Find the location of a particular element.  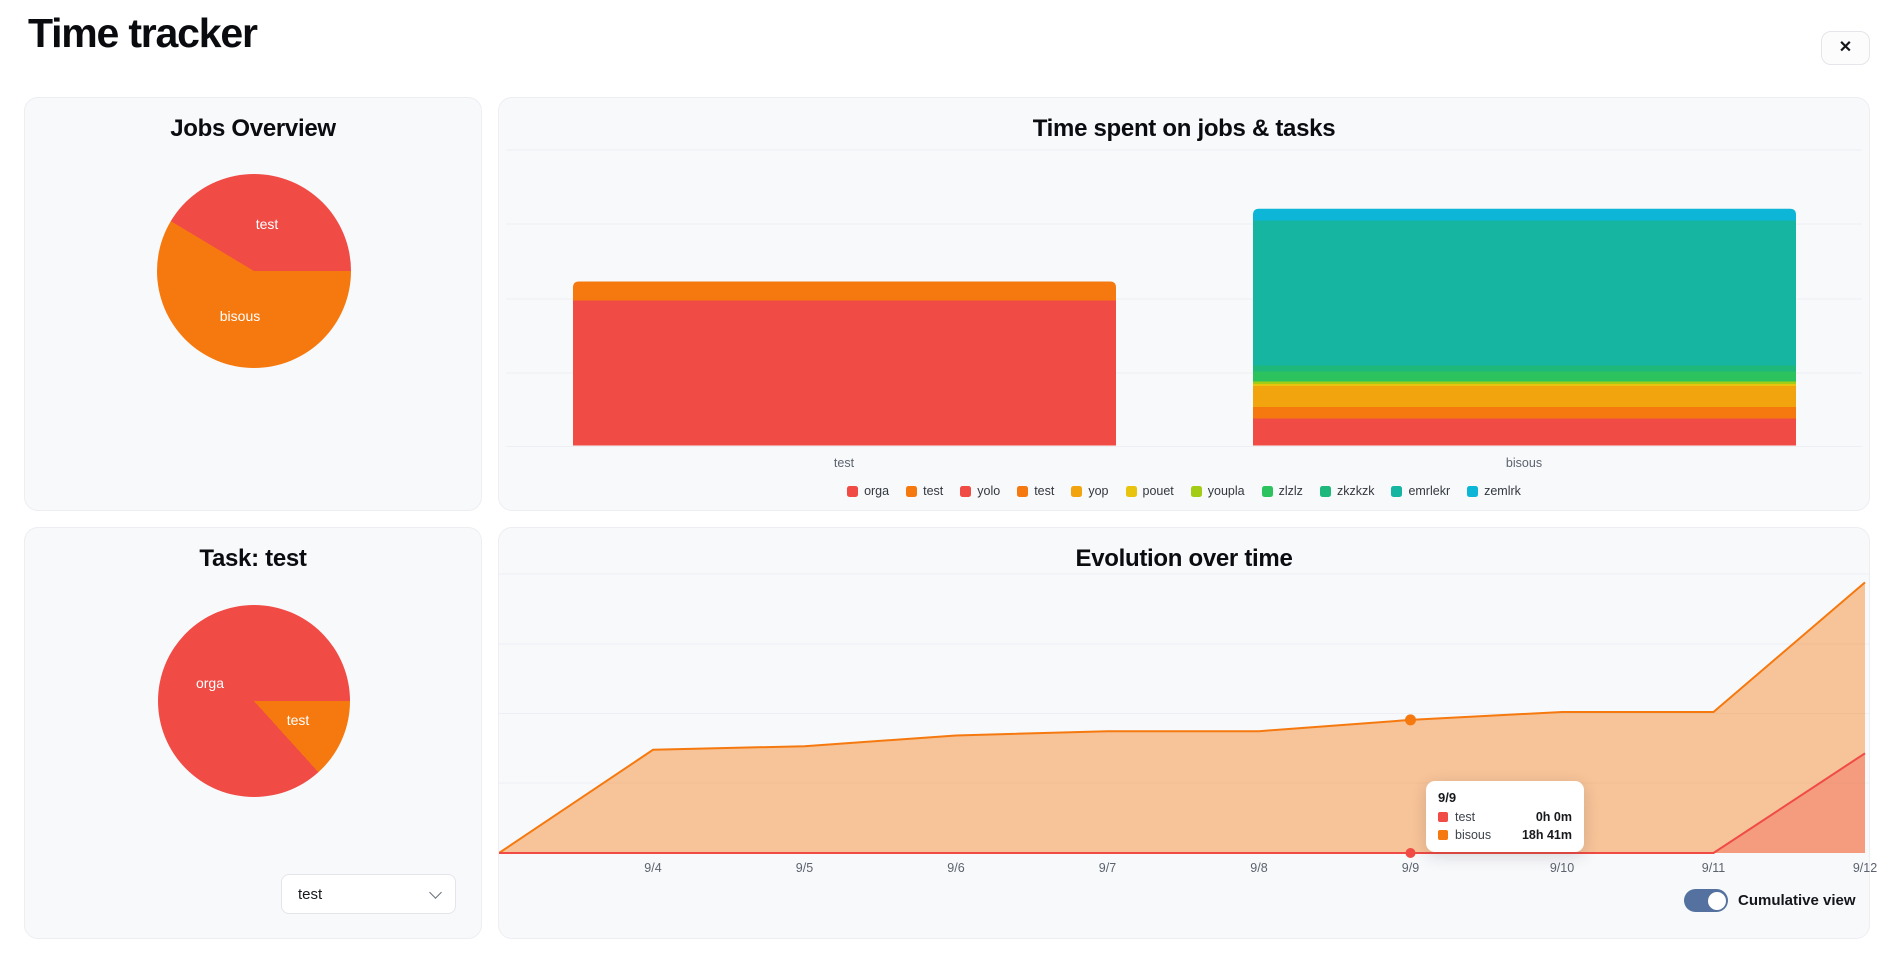

bar-segment-emrlekr is located at coordinates (1524, 293).